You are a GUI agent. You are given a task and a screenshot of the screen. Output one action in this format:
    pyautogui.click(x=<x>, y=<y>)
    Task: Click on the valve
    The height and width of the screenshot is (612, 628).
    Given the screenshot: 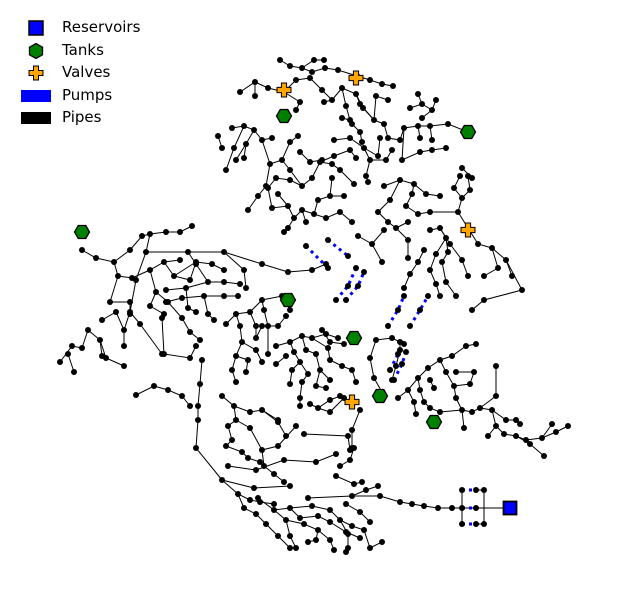 What is the action you would take?
    pyautogui.click(x=352, y=402)
    